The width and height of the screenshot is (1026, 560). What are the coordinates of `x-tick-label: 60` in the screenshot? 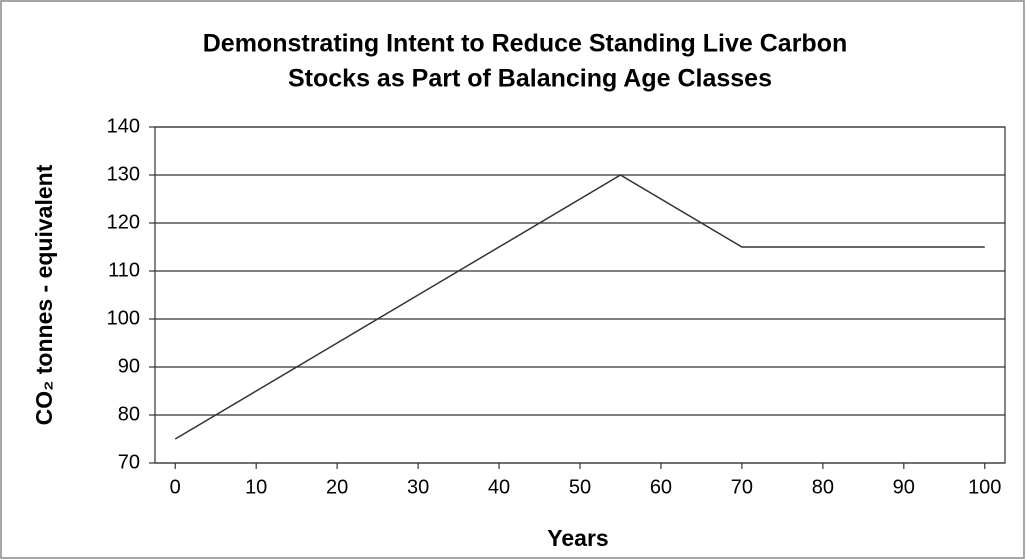 It's located at (661, 487).